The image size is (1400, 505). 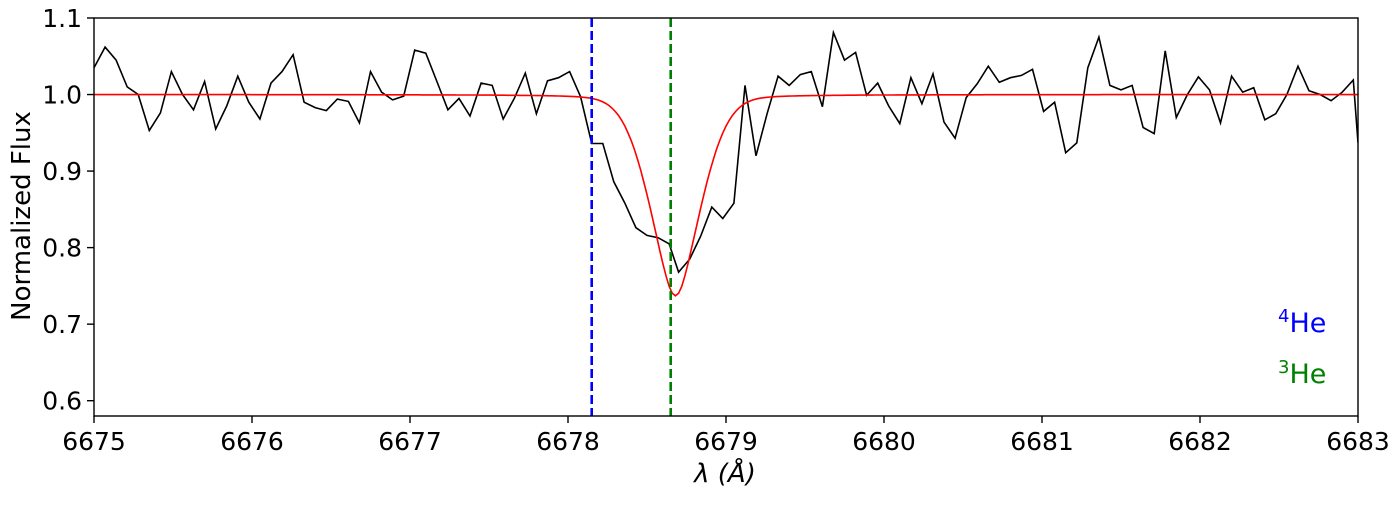 I want to click on y-tick-label: 1.0, so click(x=62, y=95).